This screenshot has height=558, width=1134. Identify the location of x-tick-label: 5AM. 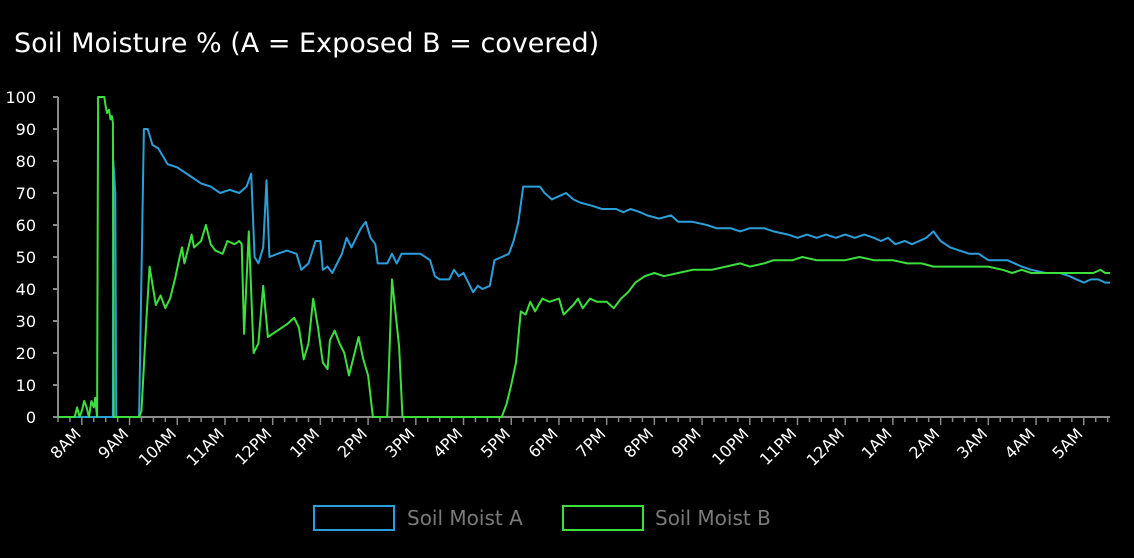
(1067, 443).